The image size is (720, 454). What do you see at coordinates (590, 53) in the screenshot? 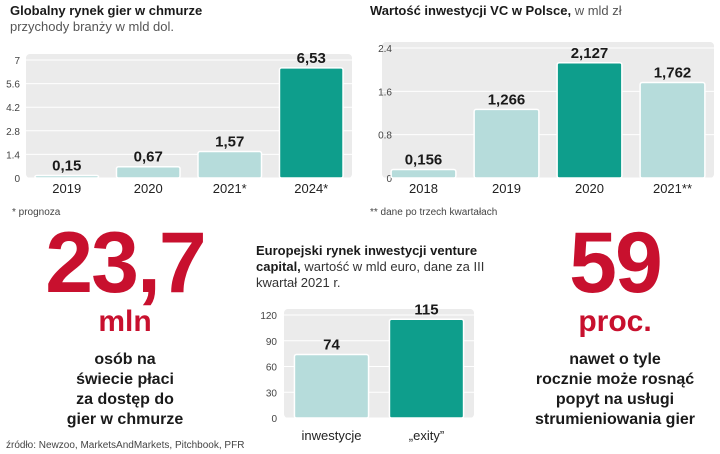
I see `value-label: 2,127` at bounding box center [590, 53].